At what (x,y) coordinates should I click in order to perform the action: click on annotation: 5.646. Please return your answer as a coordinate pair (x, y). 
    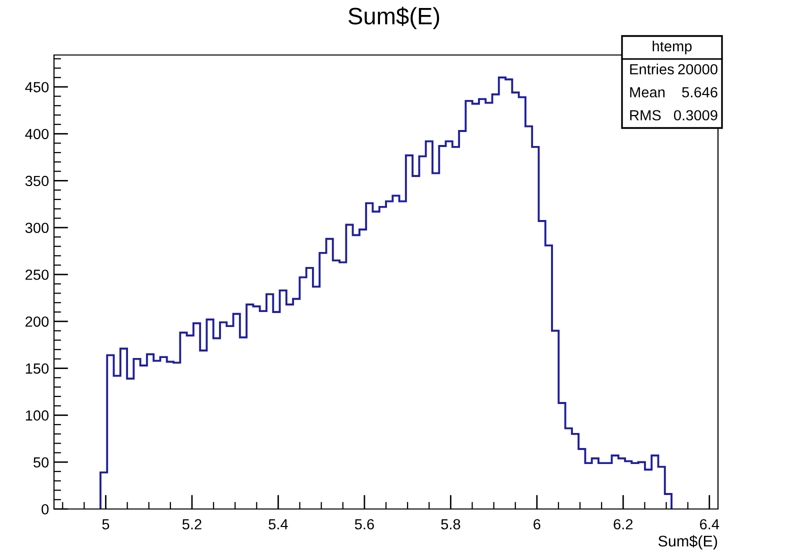
    Looking at the image, I should click on (700, 92).